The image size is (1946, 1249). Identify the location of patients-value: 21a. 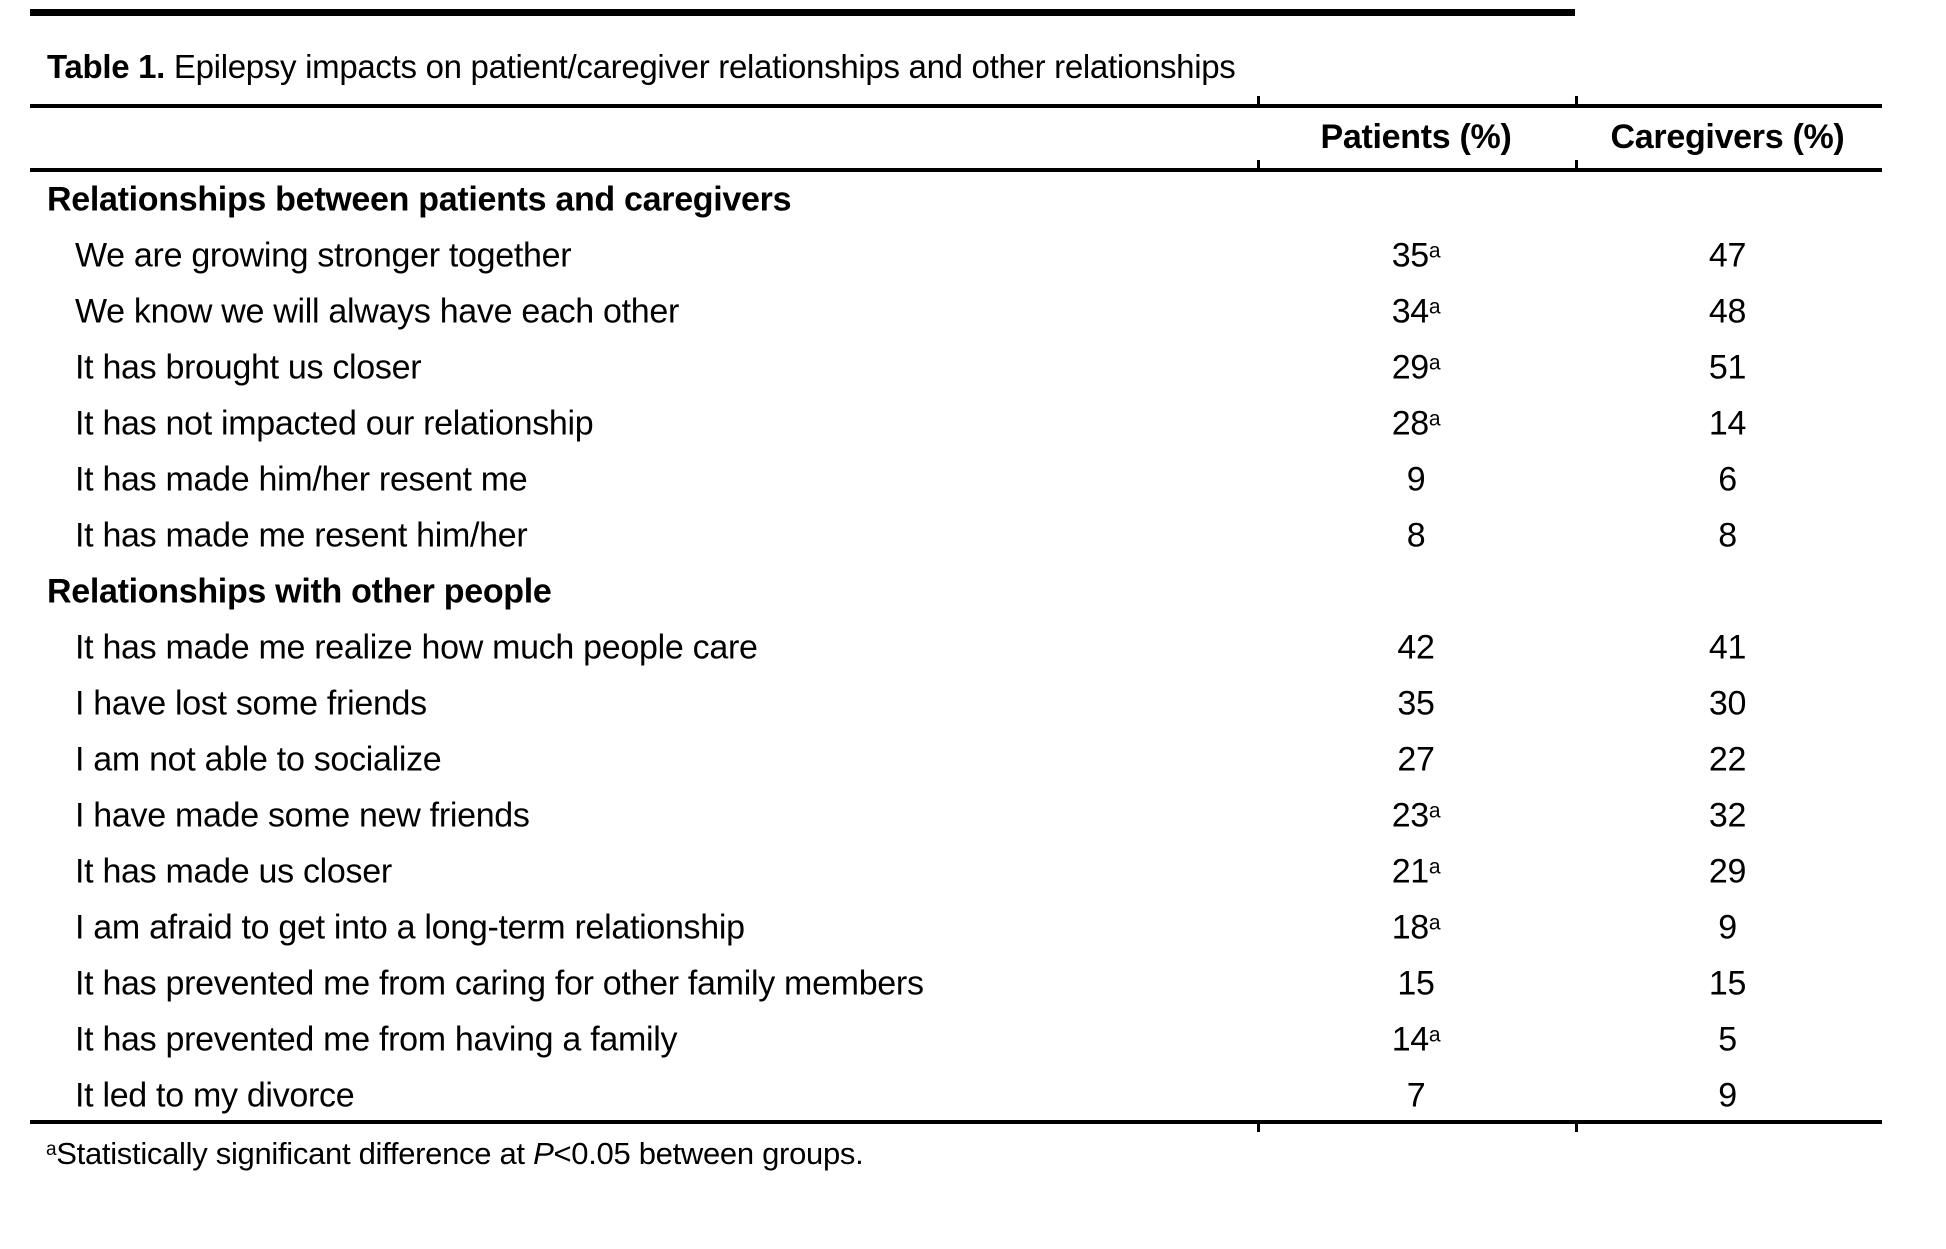
(1416, 872).